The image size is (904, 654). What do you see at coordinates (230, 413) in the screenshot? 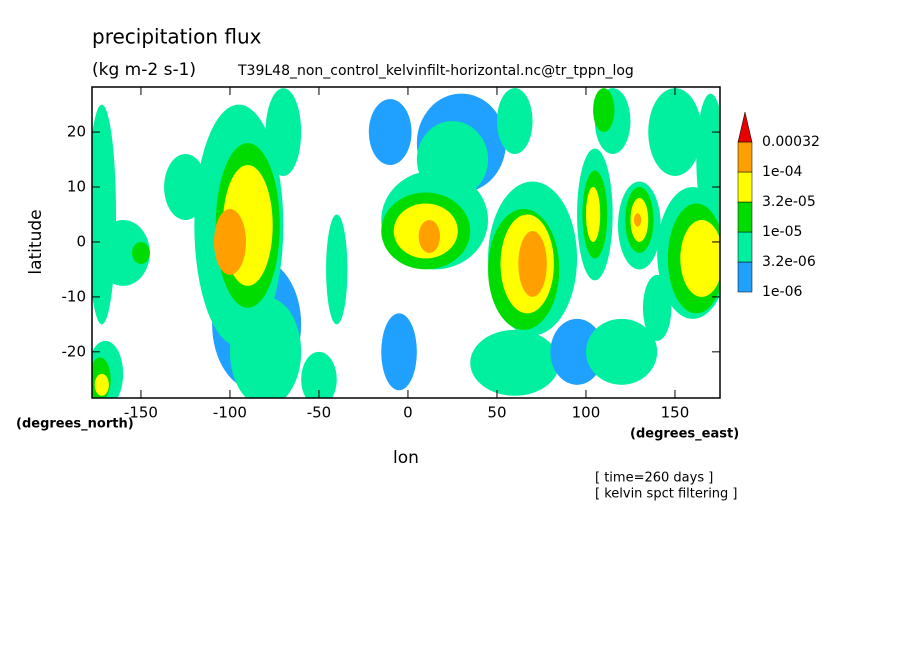
I see `x-tick-label: -100` at bounding box center [230, 413].